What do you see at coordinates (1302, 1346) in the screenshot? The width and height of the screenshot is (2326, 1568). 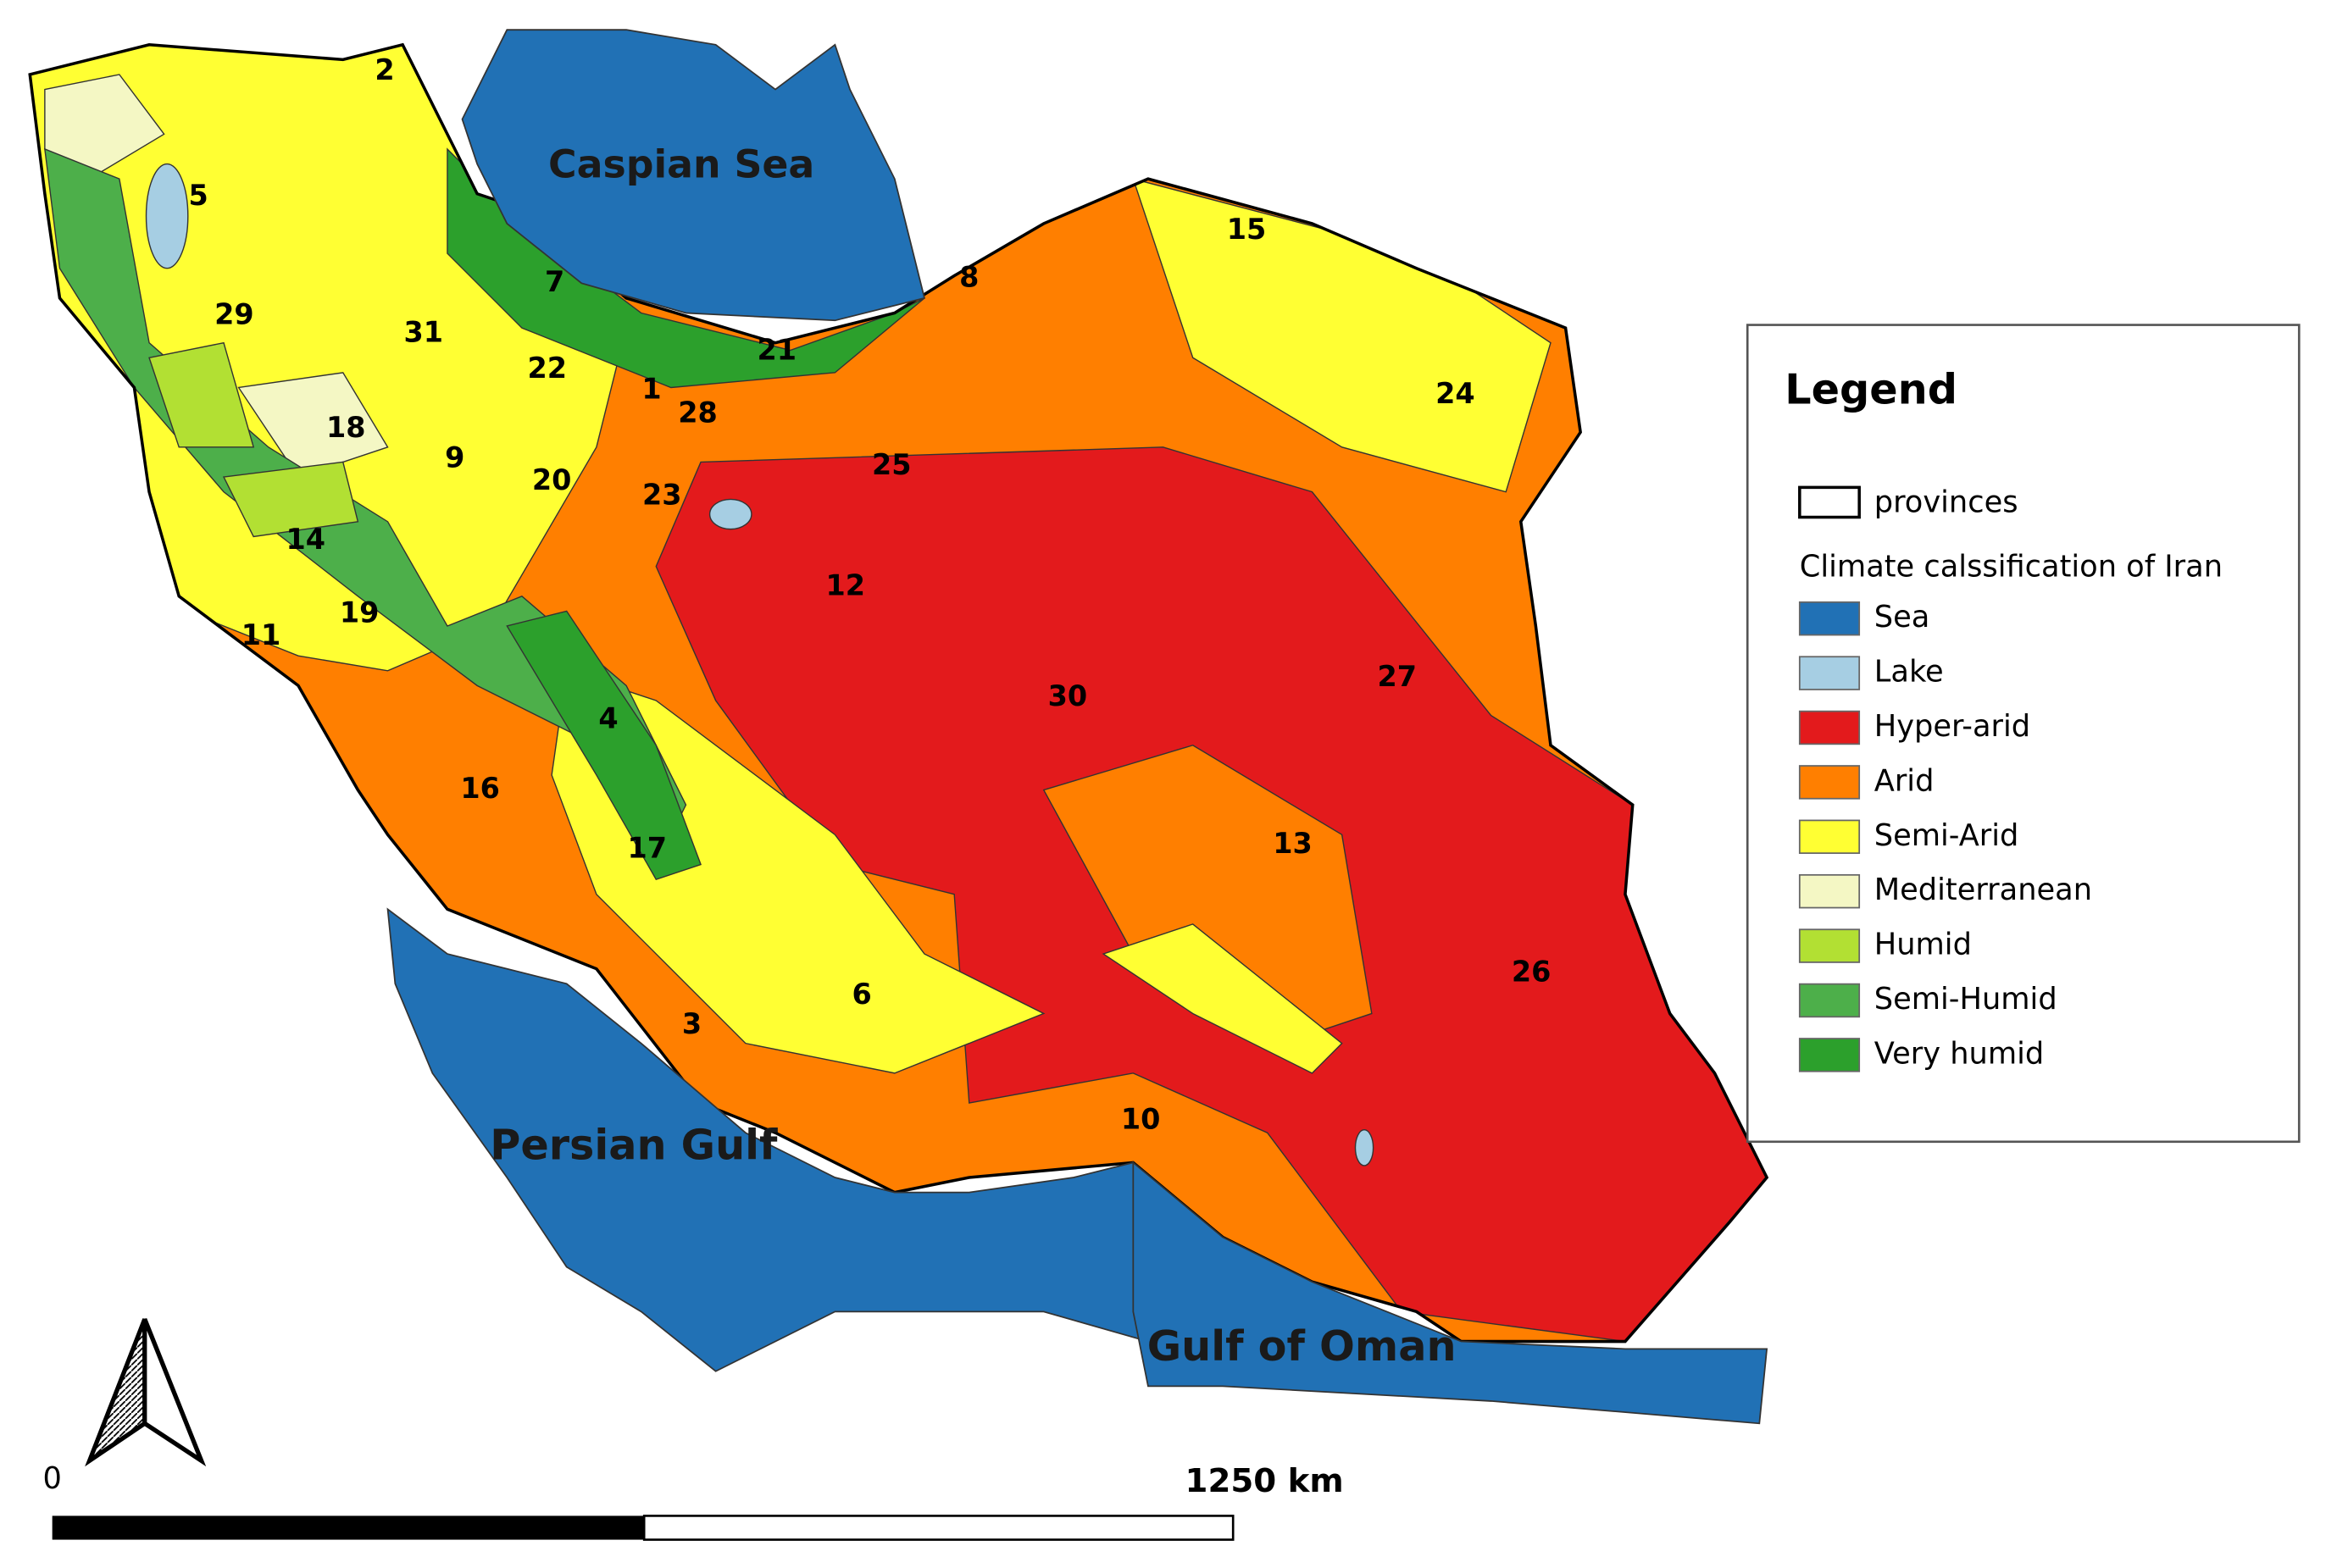 I see `sea-label: Gulf of Oman` at bounding box center [1302, 1346].